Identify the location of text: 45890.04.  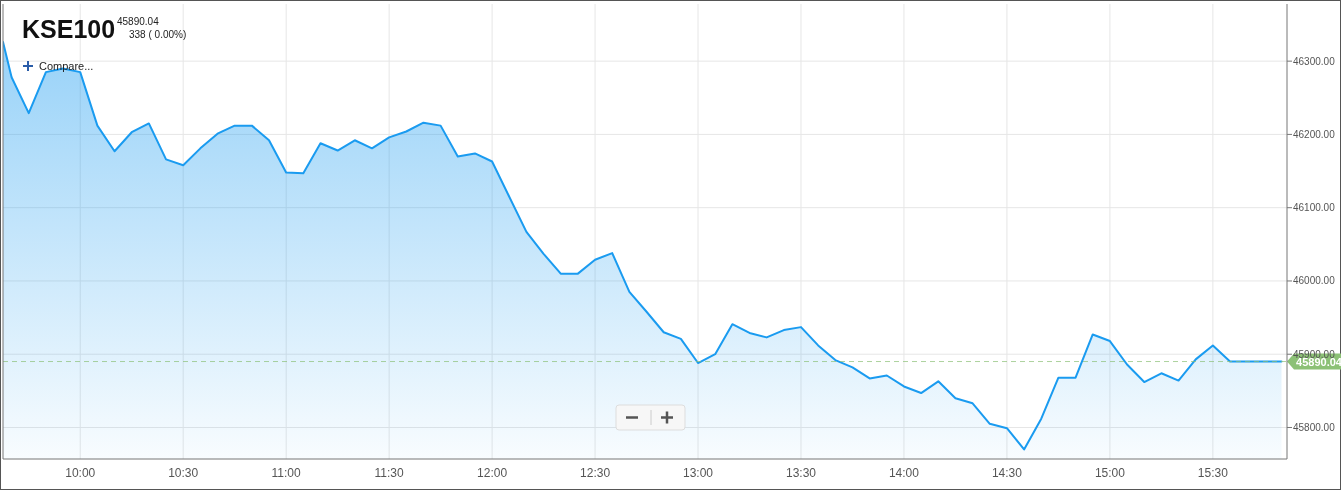
(138, 21).